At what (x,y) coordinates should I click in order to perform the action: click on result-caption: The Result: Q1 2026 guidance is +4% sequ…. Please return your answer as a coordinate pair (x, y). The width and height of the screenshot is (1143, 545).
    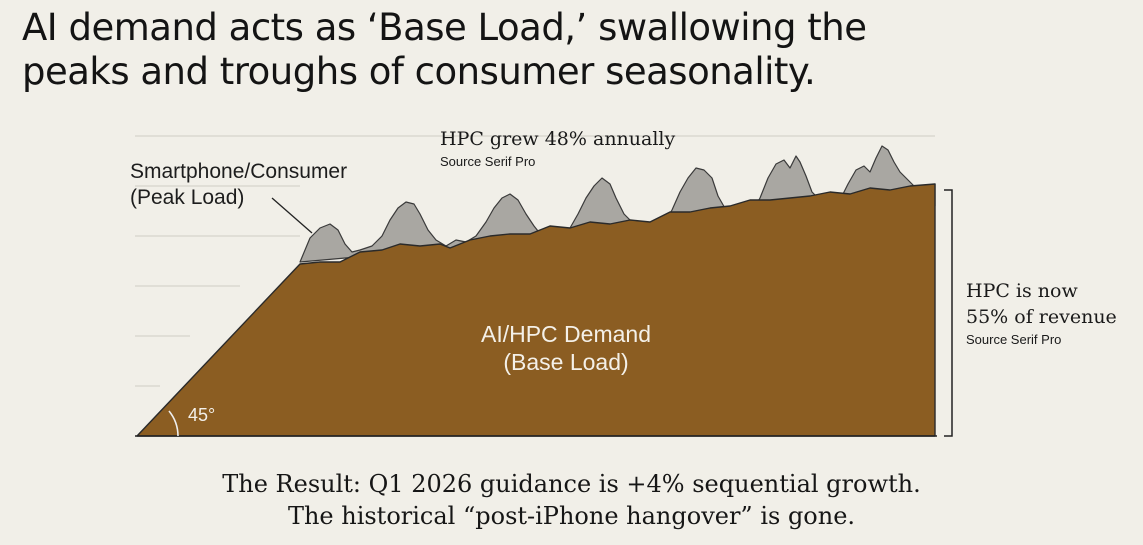
    Looking at the image, I should click on (571, 500).